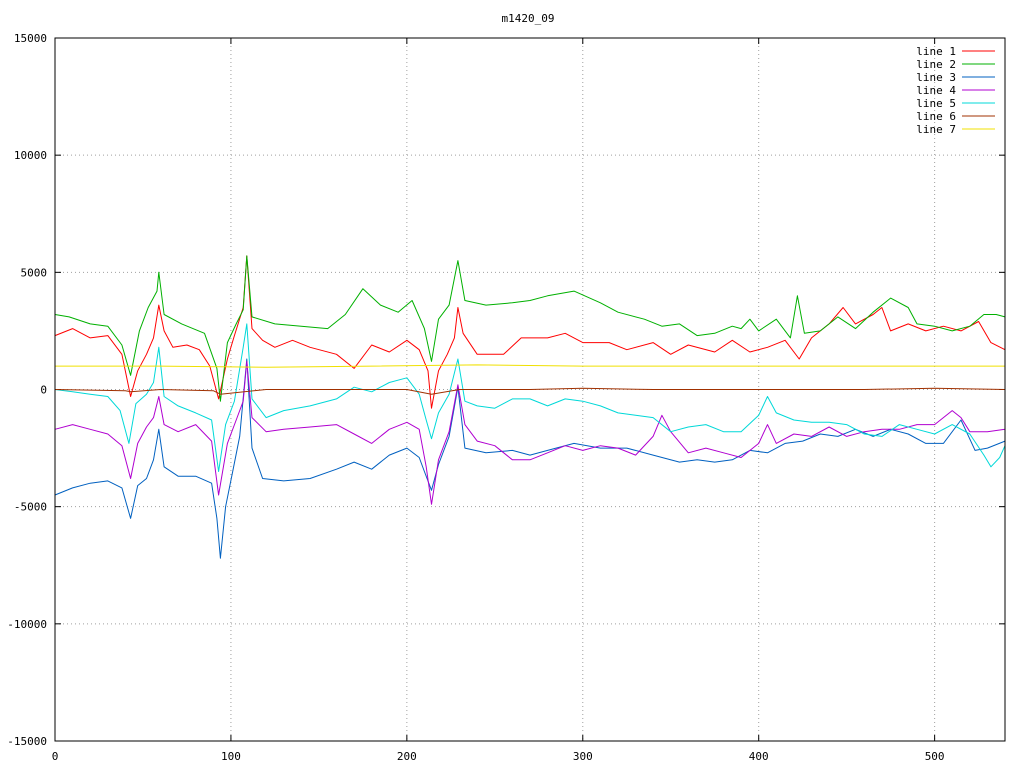 Image resolution: width=1024 pixels, height=773 pixels. I want to click on x-tick-label: 200, so click(407, 756).